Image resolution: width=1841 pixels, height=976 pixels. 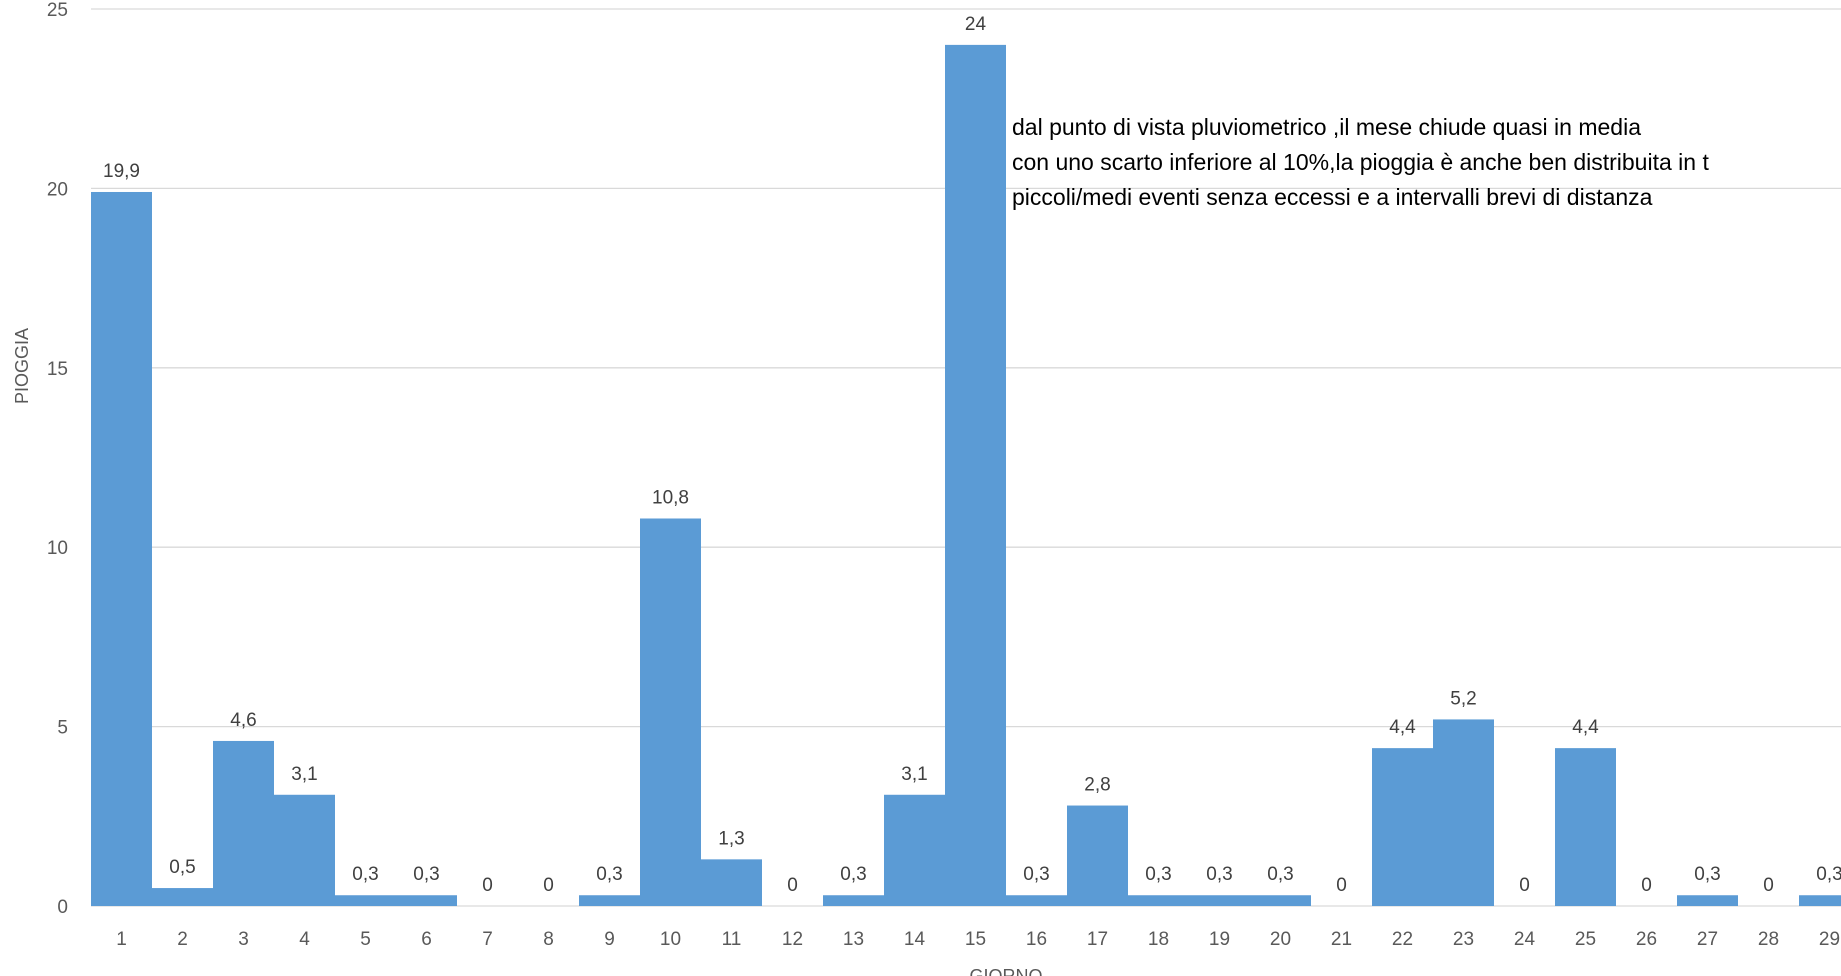 What do you see at coordinates (121, 171) in the screenshot?
I see `data-label-day-1: 19,9` at bounding box center [121, 171].